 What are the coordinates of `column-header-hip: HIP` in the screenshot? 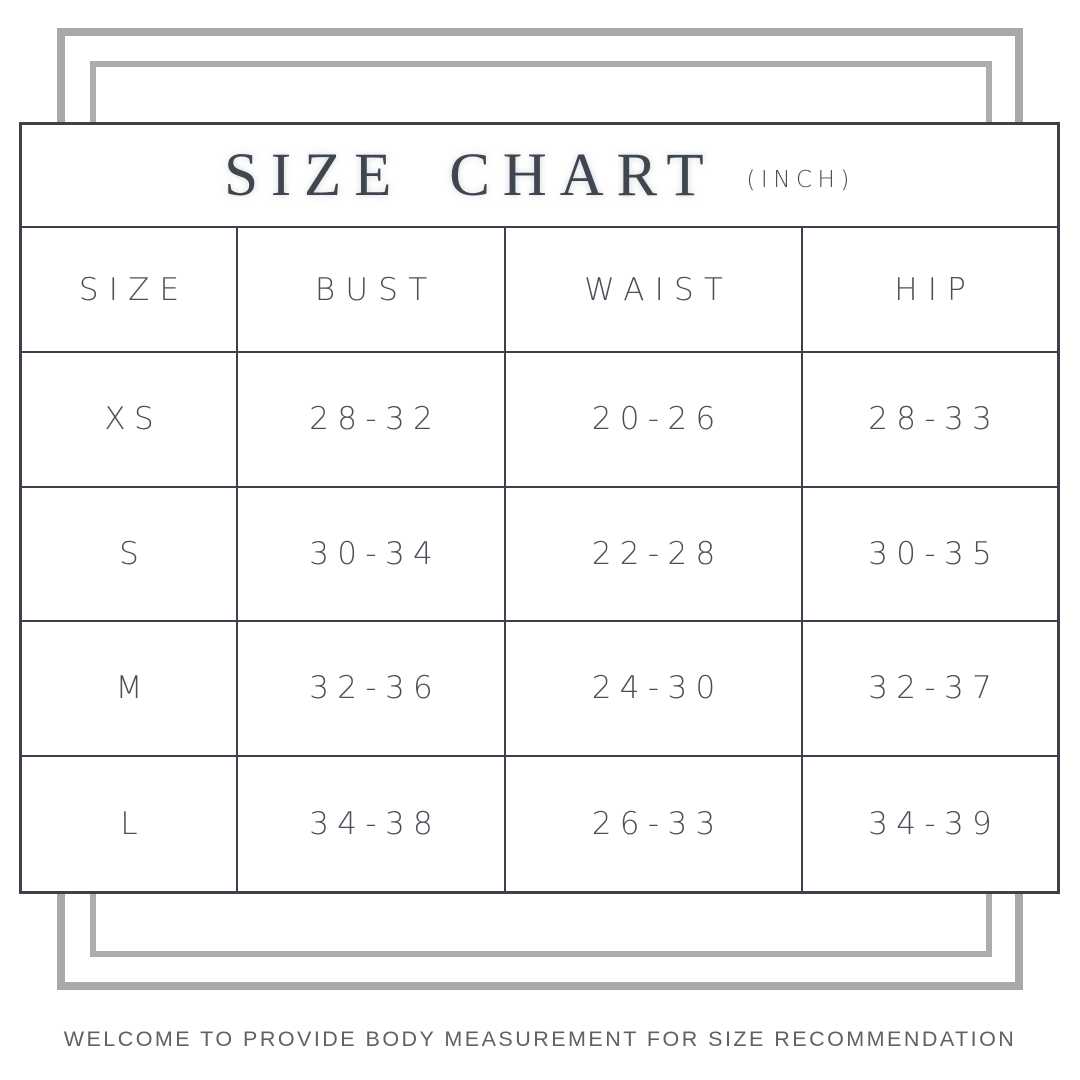 It's located at (930, 290).